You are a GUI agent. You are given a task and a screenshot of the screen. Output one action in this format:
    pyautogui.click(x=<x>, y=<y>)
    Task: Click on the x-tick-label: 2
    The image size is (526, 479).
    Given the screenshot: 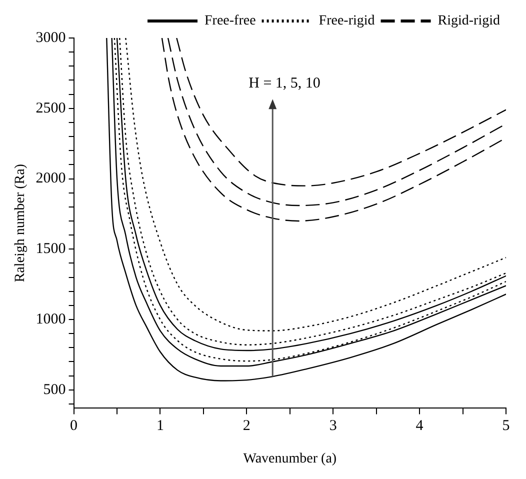 What is the action you would take?
    pyautogui.click(x=246, y=426)
    